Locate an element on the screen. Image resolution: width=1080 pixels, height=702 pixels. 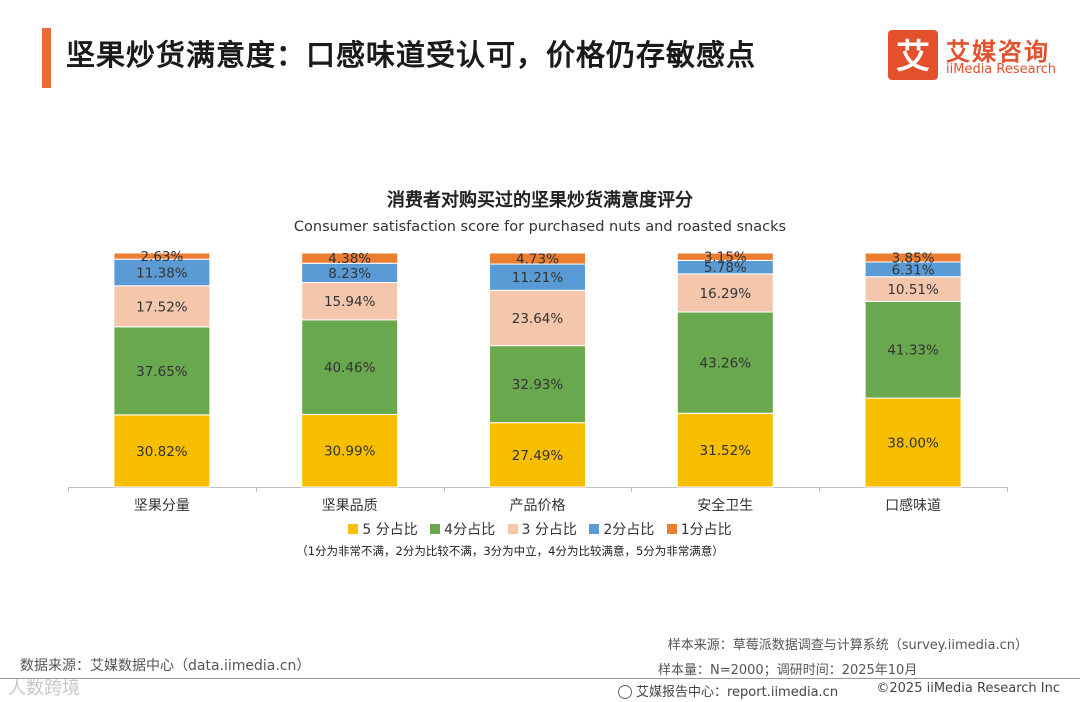
data-label: 4.73% is located at coordinates (537, 260).